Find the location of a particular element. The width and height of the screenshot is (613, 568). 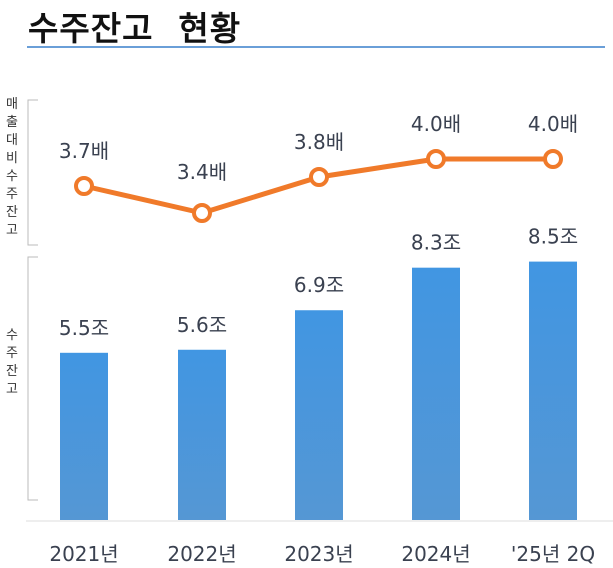

x-tick-label-1: 2021년 is located at coordinates (83, 554).